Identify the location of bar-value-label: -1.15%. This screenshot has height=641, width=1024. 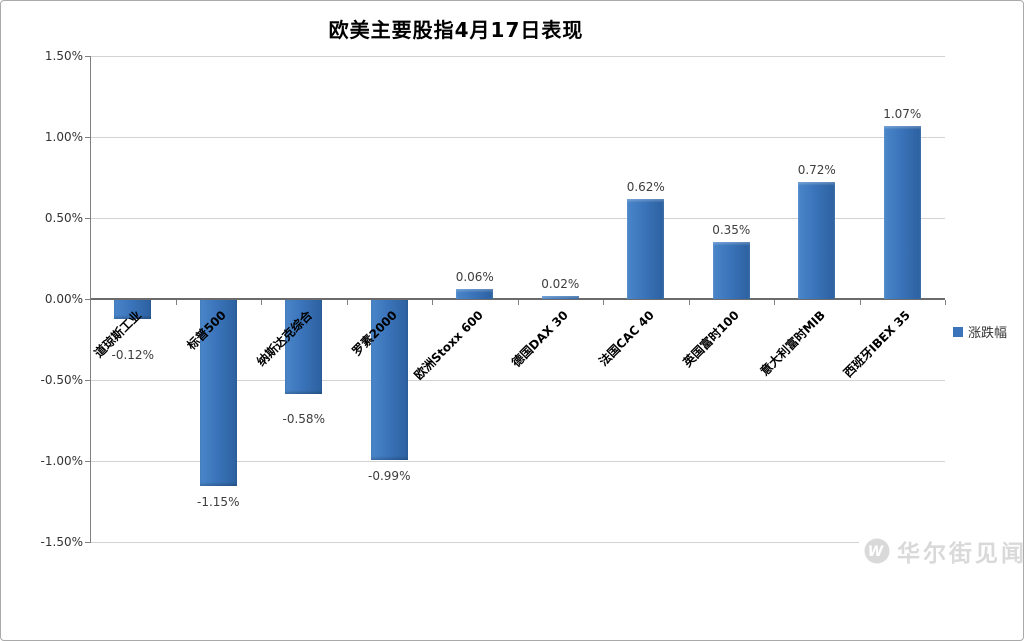
(218, 502).